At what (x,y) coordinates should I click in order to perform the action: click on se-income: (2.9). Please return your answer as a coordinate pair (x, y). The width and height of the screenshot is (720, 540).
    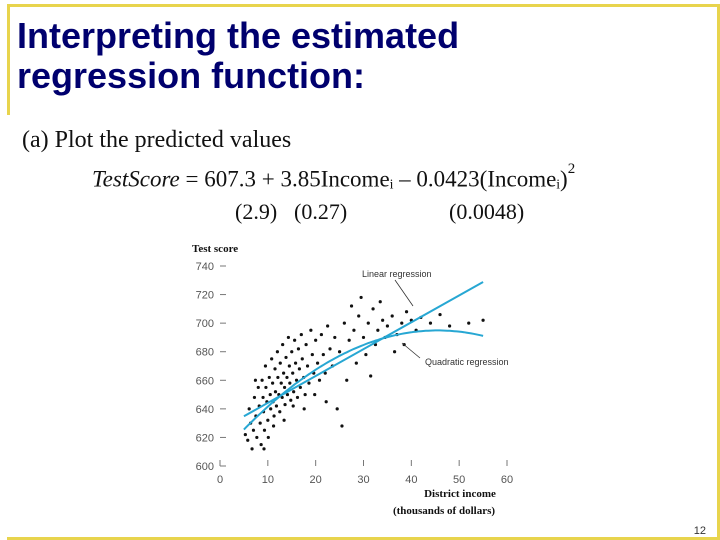
    Looking at the image, I should click on (256, 211).